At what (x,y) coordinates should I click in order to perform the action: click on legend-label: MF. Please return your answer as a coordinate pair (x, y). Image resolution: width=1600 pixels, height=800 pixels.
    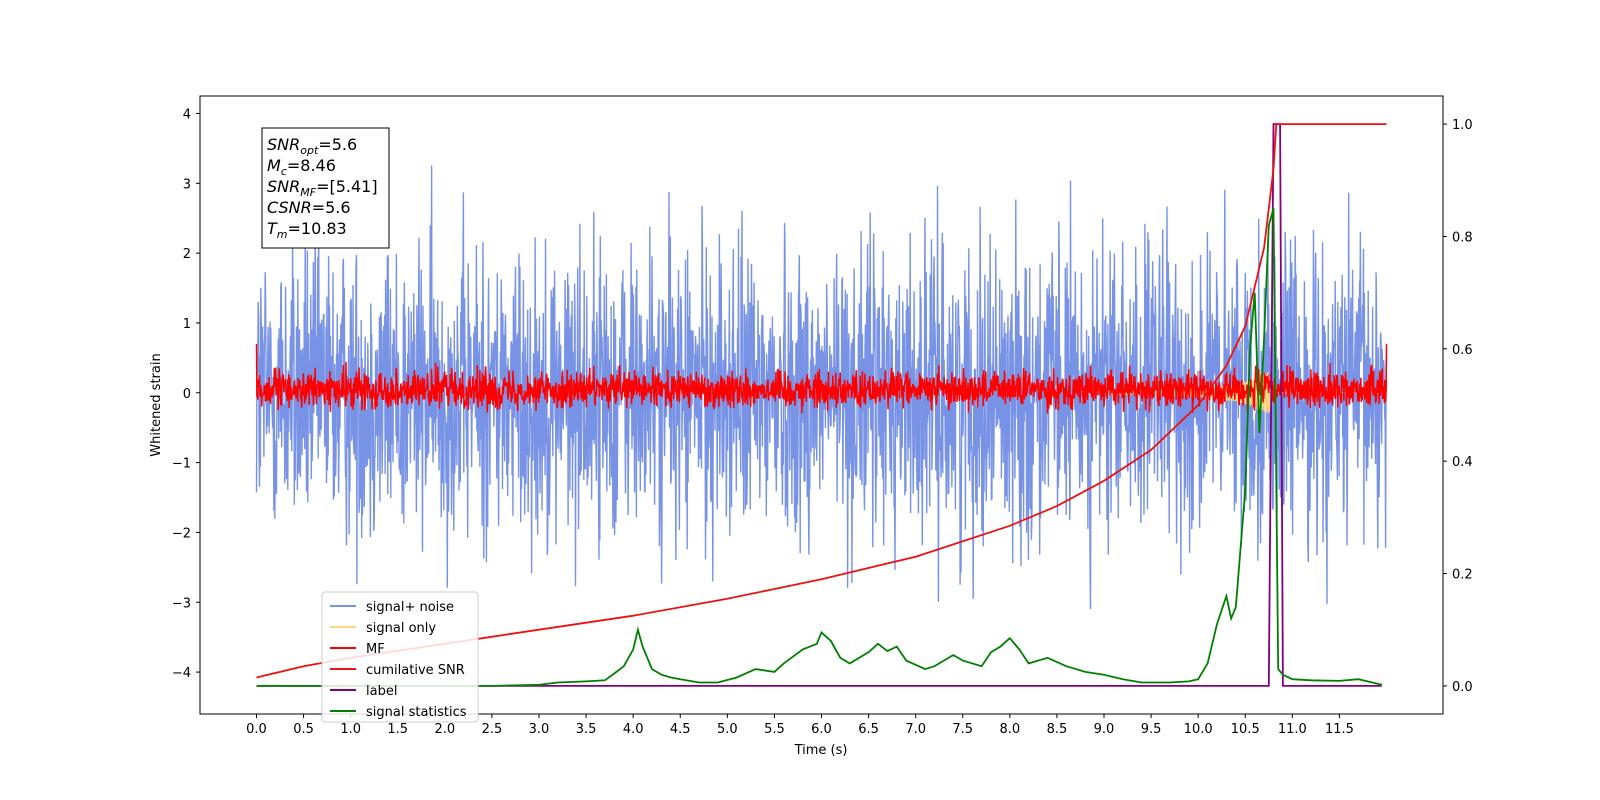
    Looking at the image, I should click on (375, 649).